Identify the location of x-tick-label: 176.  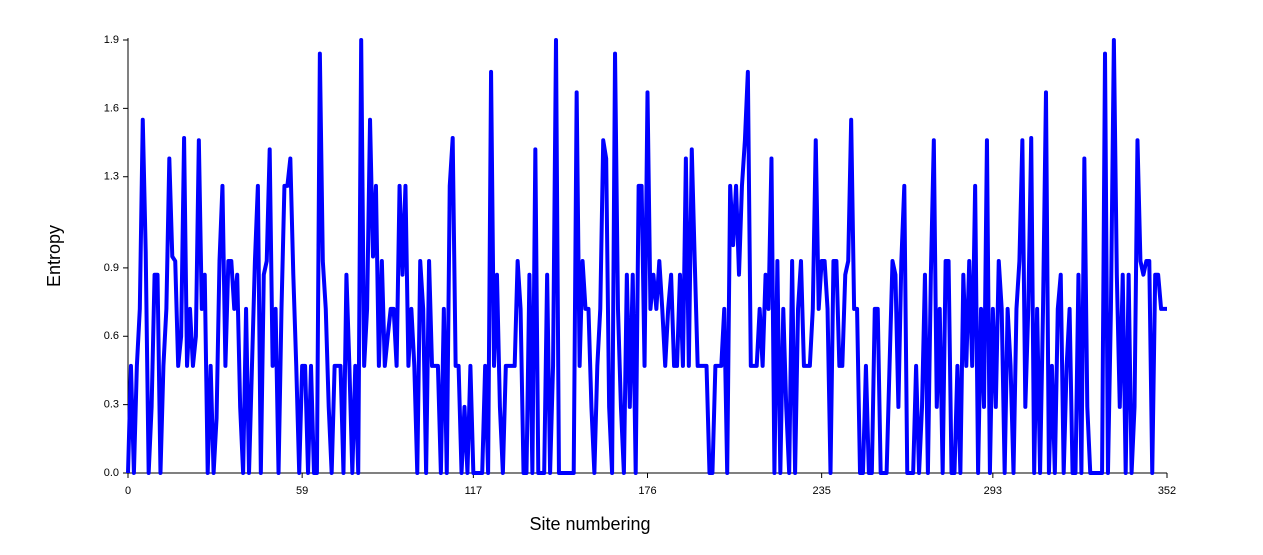
(647, 491).